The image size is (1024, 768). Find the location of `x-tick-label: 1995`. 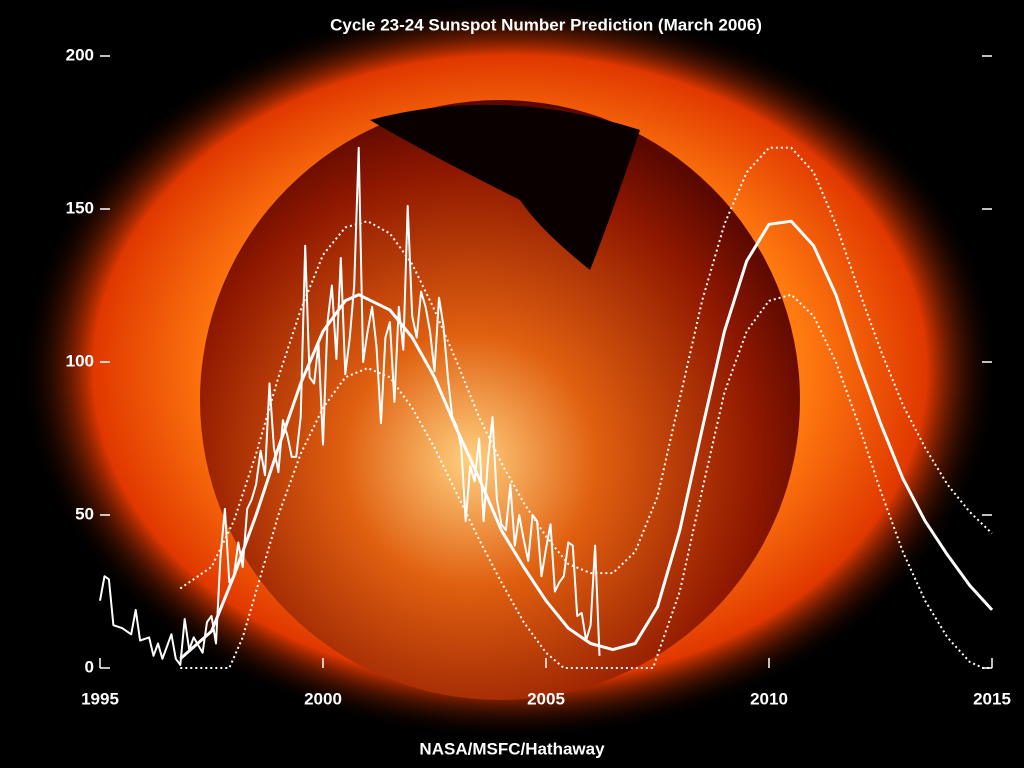

x-tick-label: 1995 is located at coordinates (100, 698).